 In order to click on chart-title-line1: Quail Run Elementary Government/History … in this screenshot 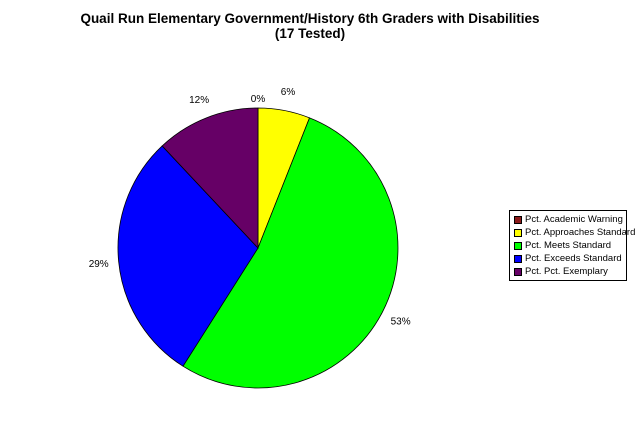, I will do `click(310, 18)`.